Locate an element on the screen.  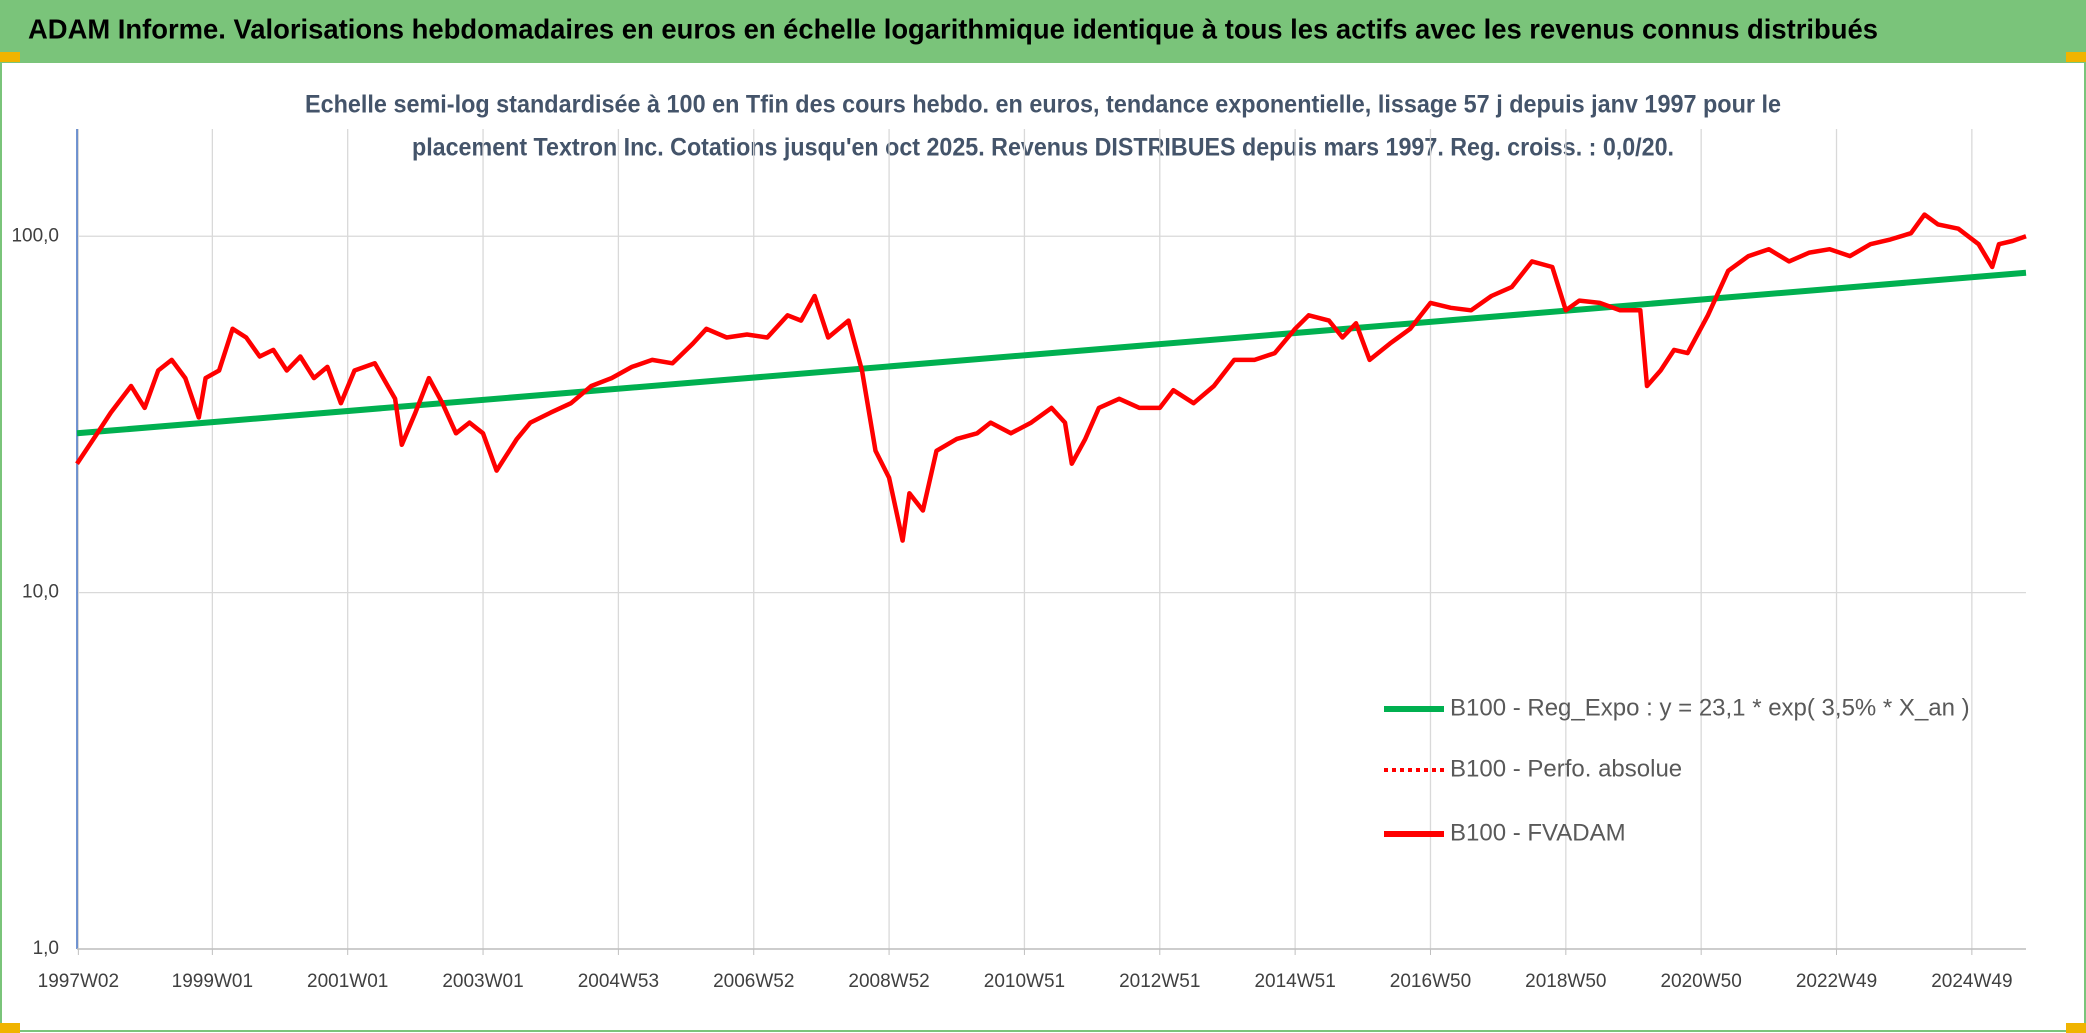
y-tick-label: 100,0 is located at coordinates (35, 235).